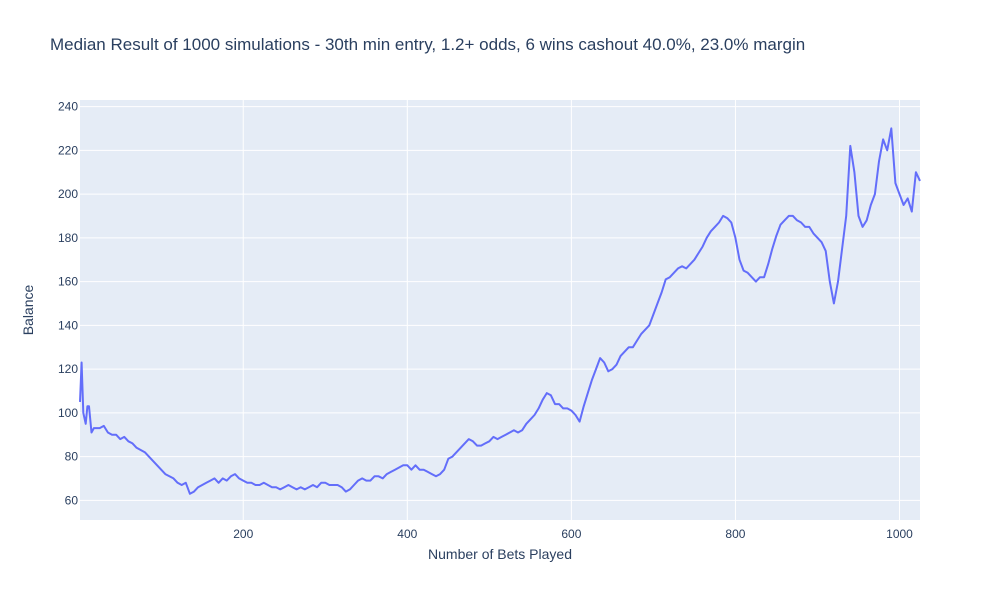  Describe the element at coordinates (68, 413) in the screenshot. I see `y-tick-label: 100` at that location.